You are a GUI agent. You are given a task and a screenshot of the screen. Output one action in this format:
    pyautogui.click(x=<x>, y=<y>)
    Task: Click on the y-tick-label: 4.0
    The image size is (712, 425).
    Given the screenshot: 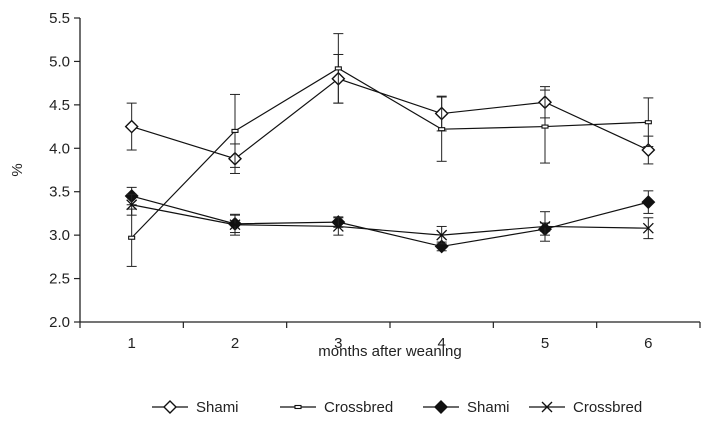 What is the action you would take?
    pyautogui.click(x=59, y=148)
    